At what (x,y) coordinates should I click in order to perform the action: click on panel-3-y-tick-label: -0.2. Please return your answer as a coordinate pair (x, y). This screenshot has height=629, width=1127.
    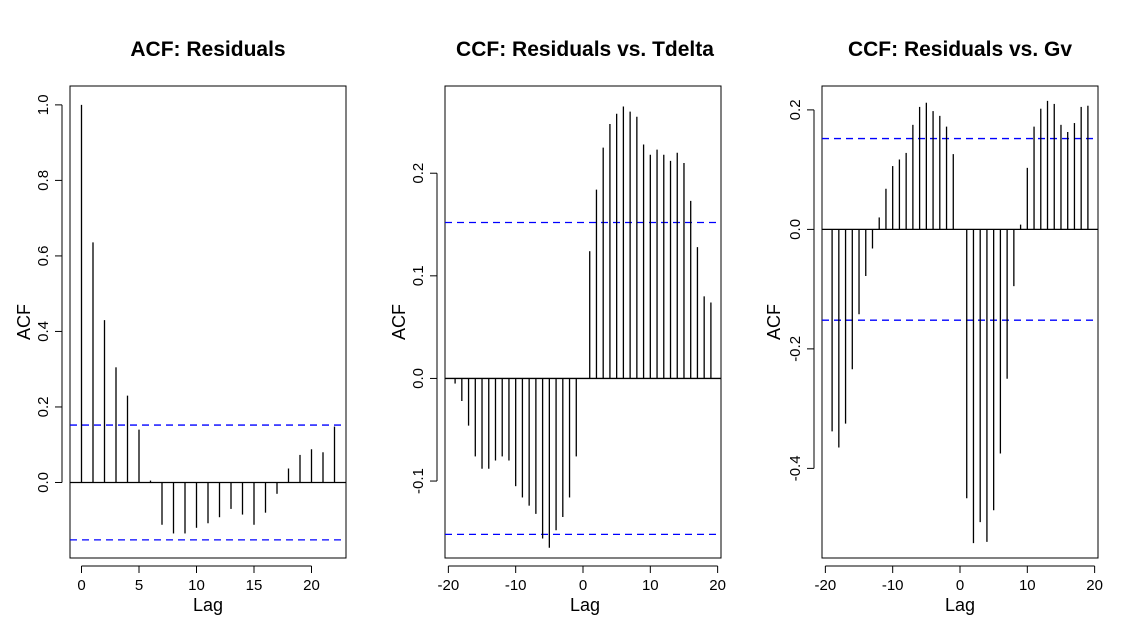
    Looking at the image, I should click on (795, 349).